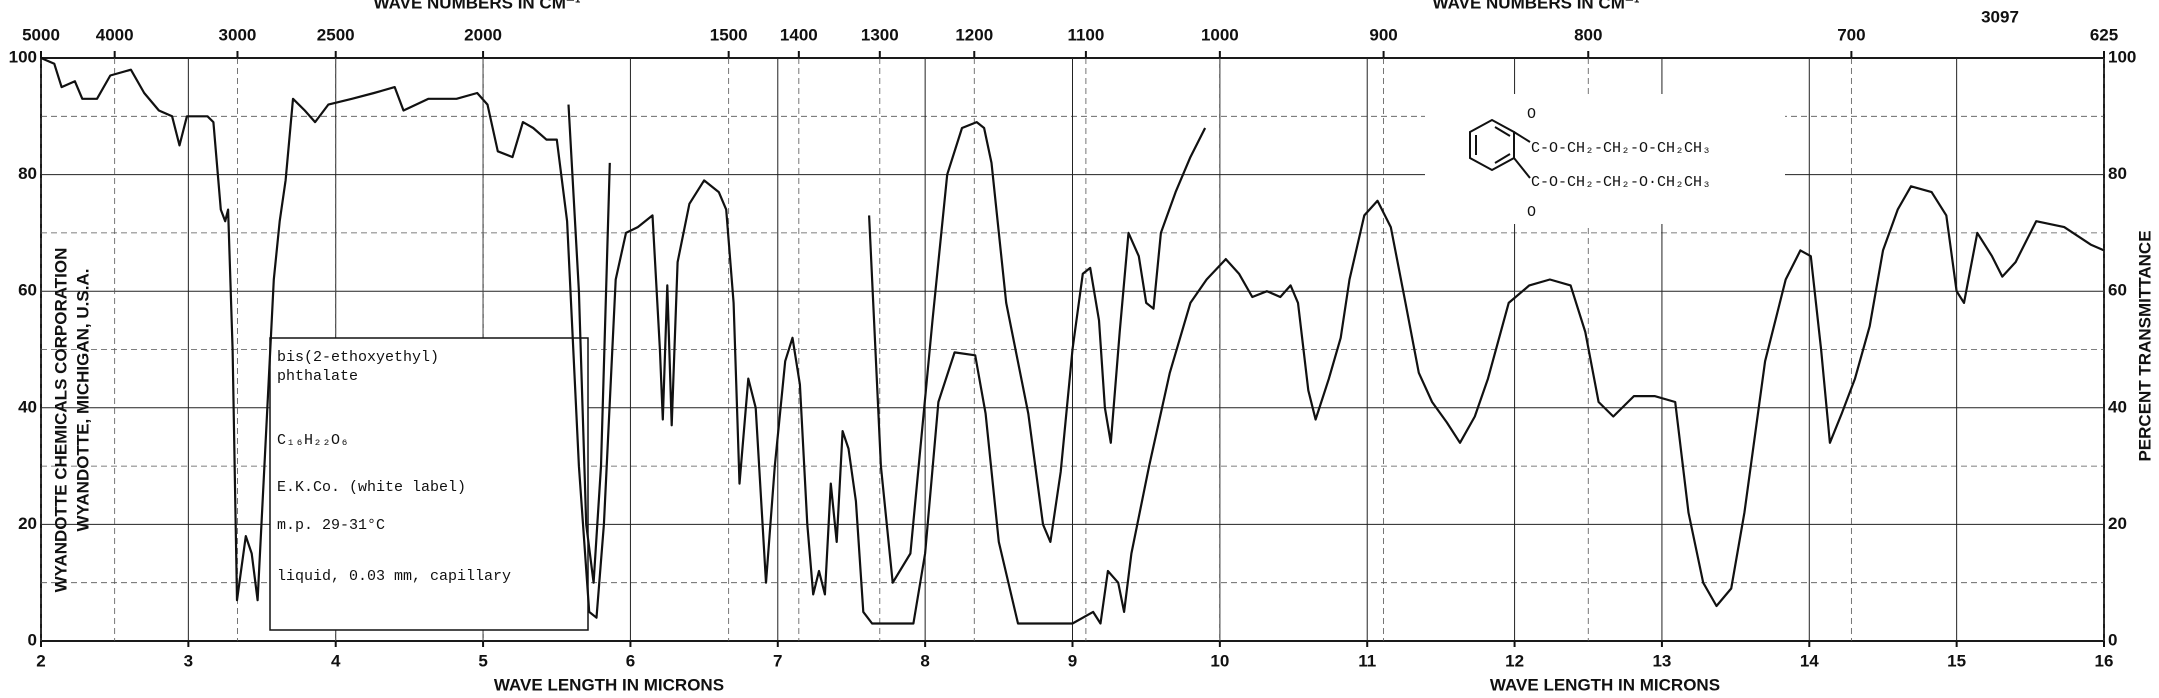 The height and width of the screenshot is (698, 2159). Describe the element at coordinates (1621, 182) in the screenshot. I see `structure-line: C-O-CH₂-CH₂-O·CH₂CH₃` at that location.